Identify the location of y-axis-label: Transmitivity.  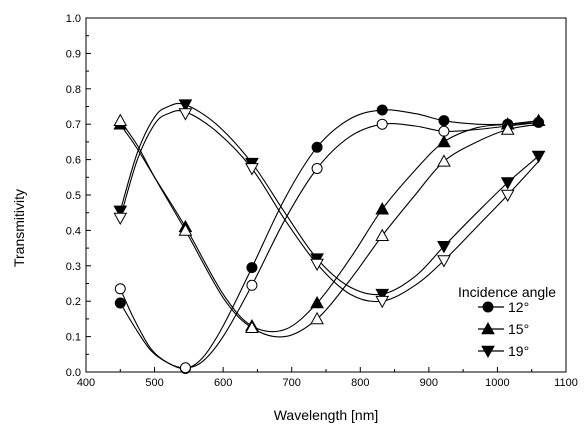
(19, 228).